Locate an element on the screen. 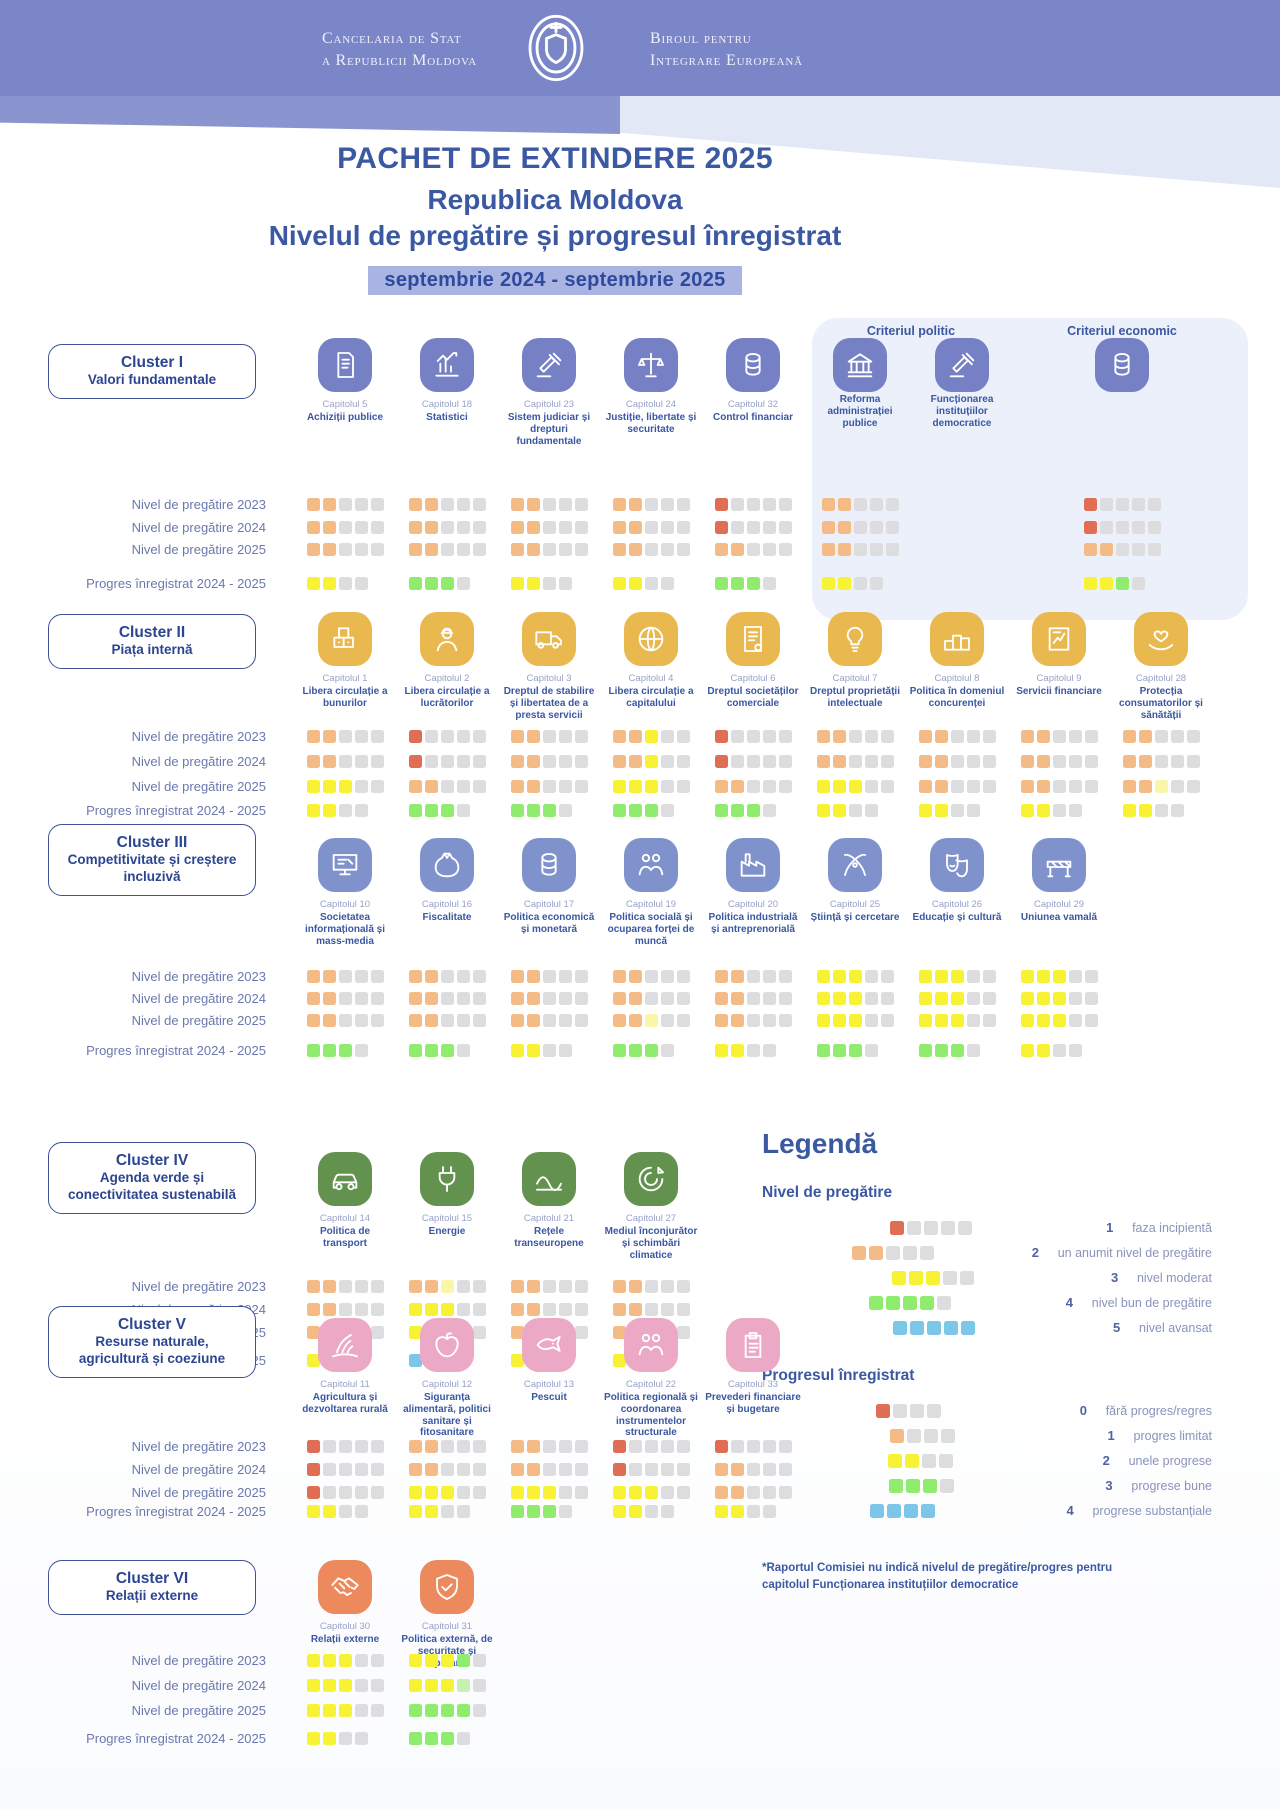 The width and height of the screenshot is (1280, 1809). chapter-number: Capitolul 23 is located at coordinates (549, 404).